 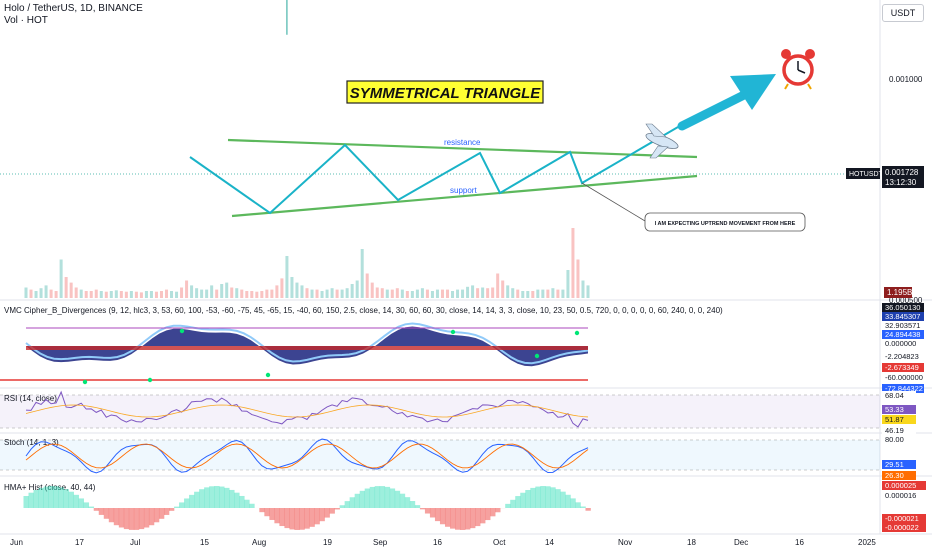 What do you see at coordinates (625, 542) in the screenshot?
I see `time-axis-label: Nov` at bounding box center [625, 542].